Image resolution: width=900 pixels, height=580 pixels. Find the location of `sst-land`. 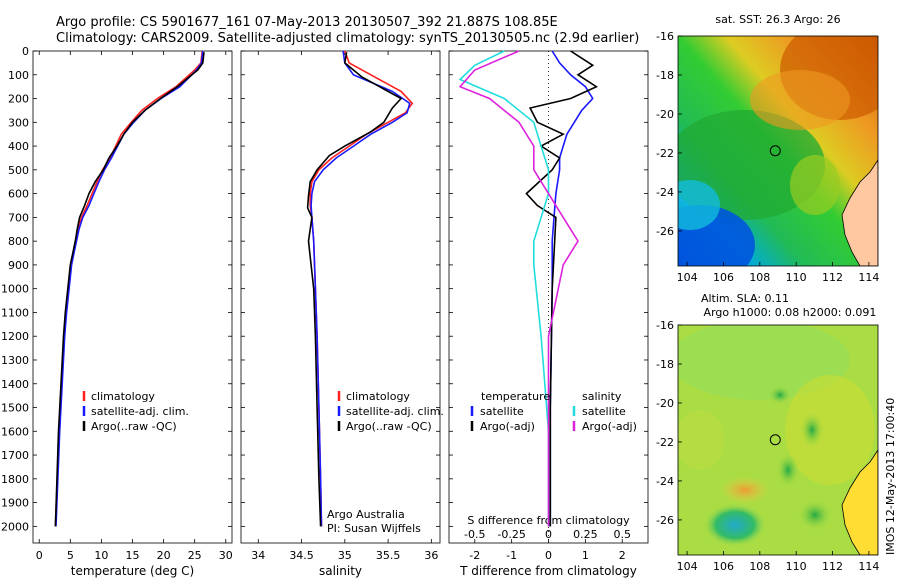

sst-land is located at coordinates (859, 212).